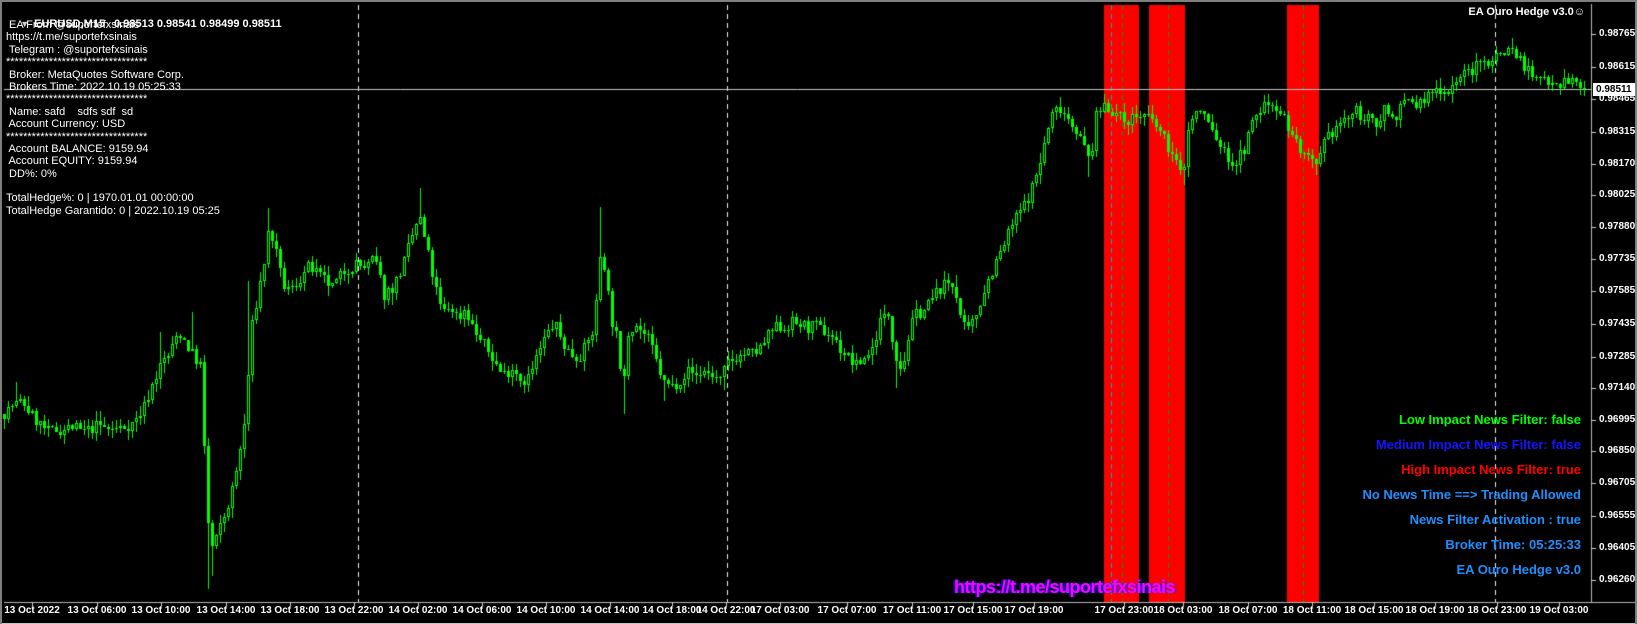 This screenshot has width=1637, height=624. I want to click on time-axis-label: 18 Oct 03:00, so click(1183, 610).